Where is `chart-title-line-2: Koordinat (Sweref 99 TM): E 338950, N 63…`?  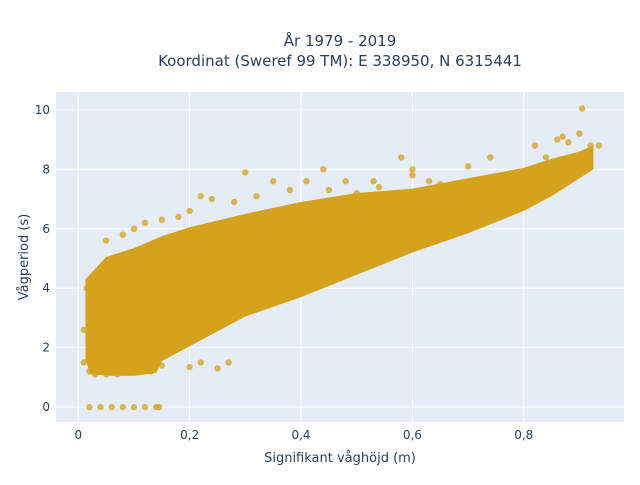 chart-title-line-2: Koordinat (Sweref 99 TM): E 338950, N 63… is located at coordinates (340, 61).